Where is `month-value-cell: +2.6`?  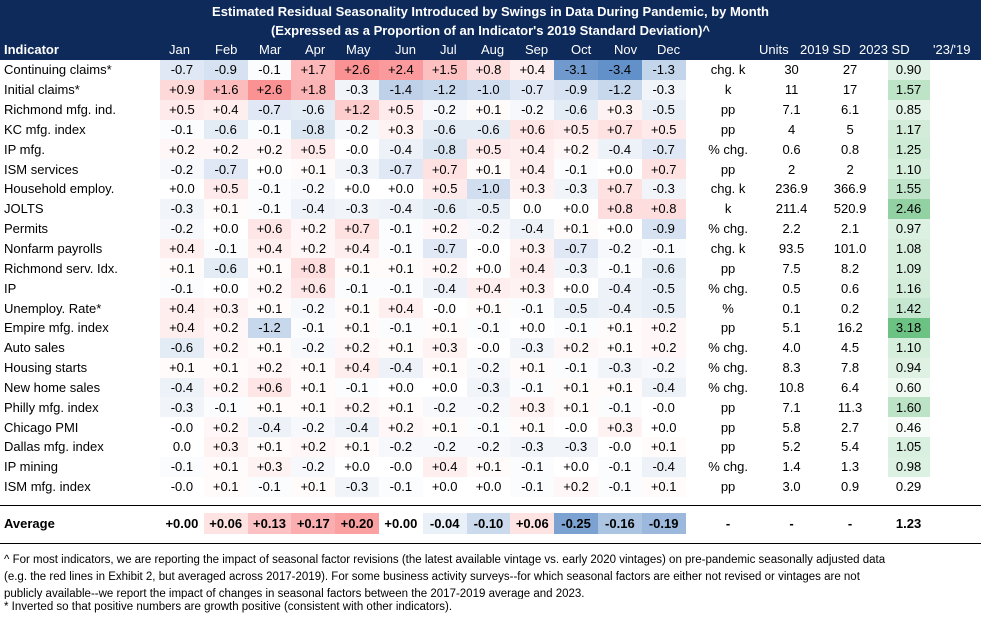
month-value-cell: +2.6 is located at coordinates (357, 70).